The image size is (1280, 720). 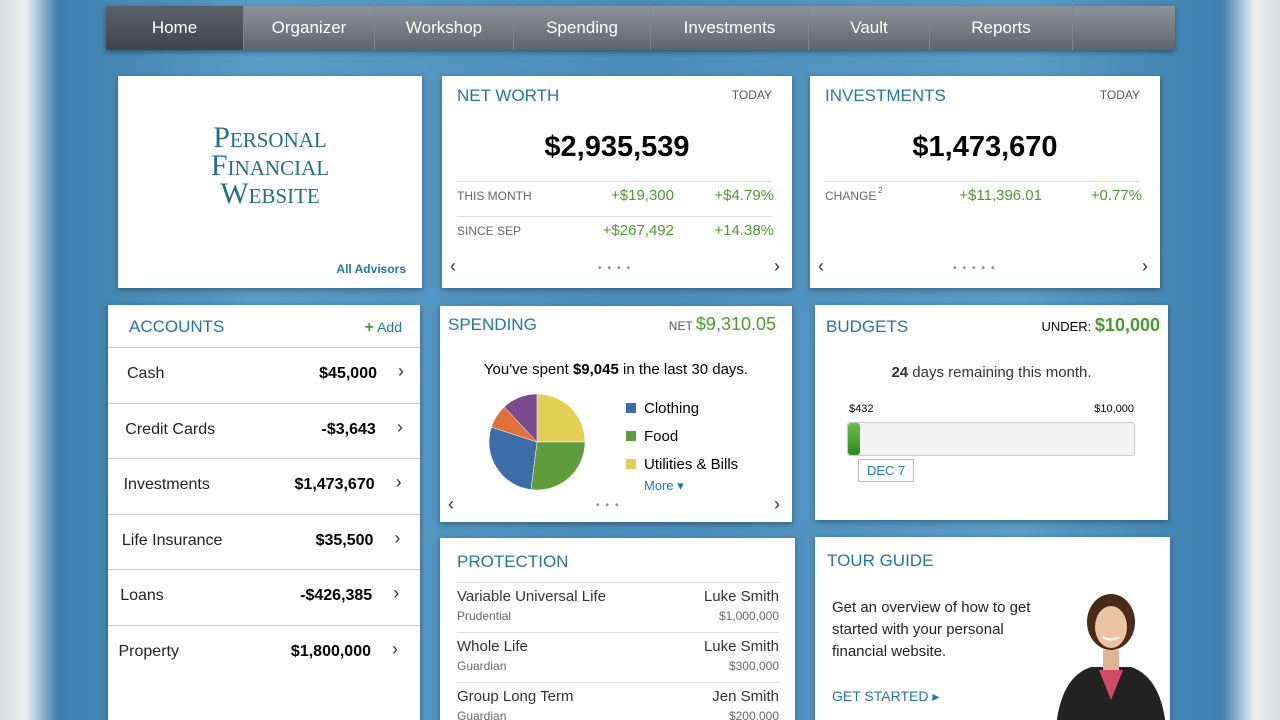 What do you see at coordinates (686, 369) in the screenshot?
I see `summary-text: in the last 30 days.` at bounding box center [686, 369].